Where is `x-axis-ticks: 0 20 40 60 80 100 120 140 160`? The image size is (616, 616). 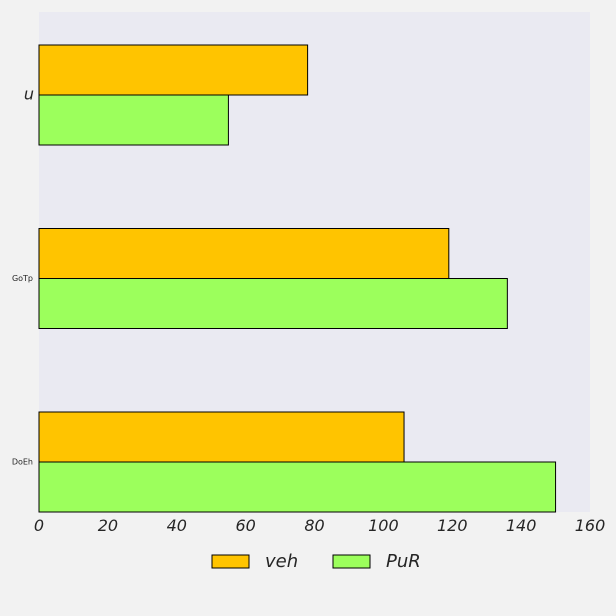 x-axis-ticks: 0 20 40 60 80 100 120 140 160 is located at coordinates (319, 525).